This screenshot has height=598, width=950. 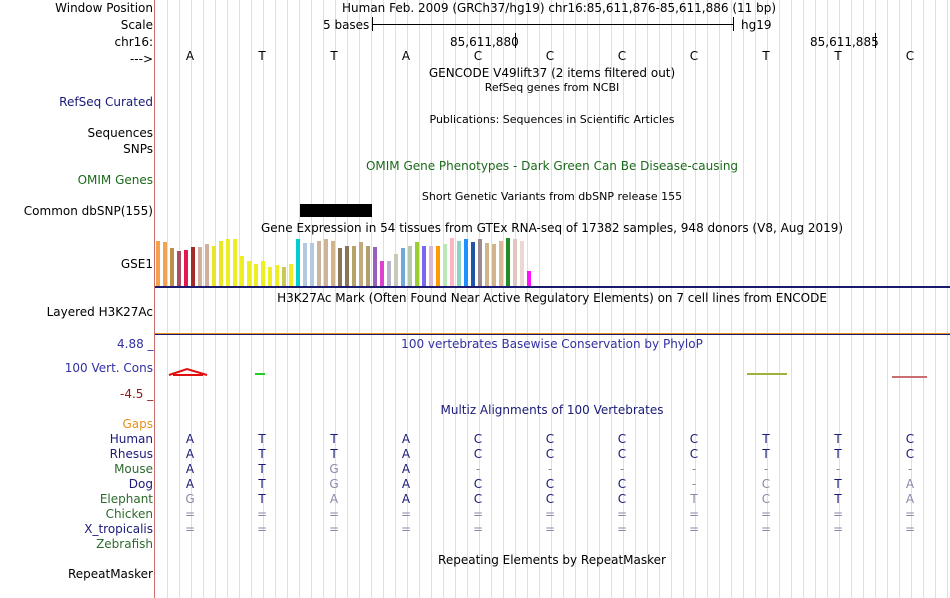 I want to click on multiz-species-label-x_tropicalis: X_tropicalis, so click(x=118, y=529).